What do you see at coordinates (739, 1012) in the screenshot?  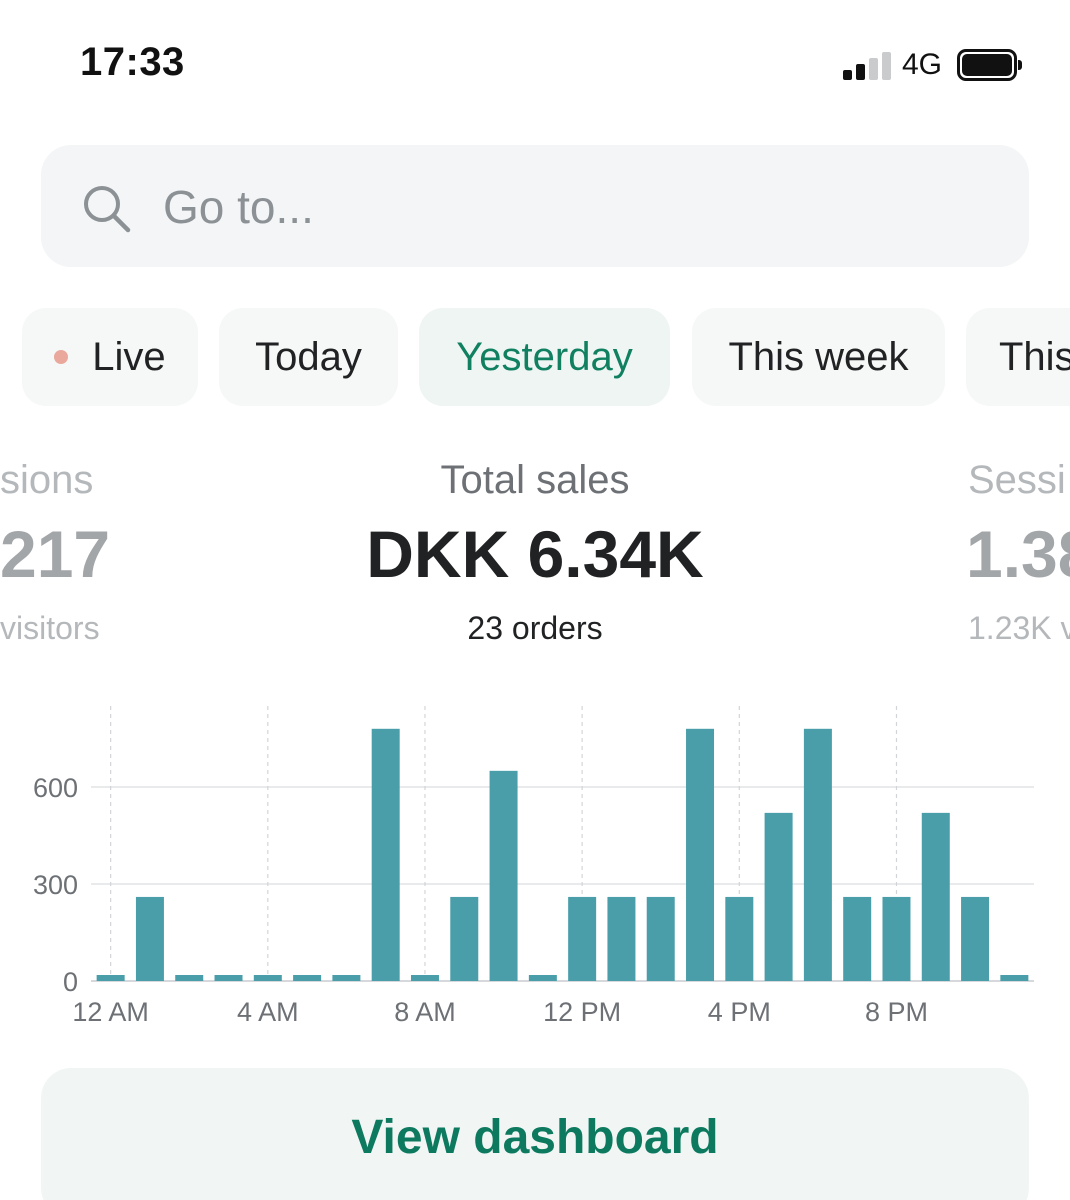 I see `x-tick-label: 4 PM` at bounding box center [739, 1012].